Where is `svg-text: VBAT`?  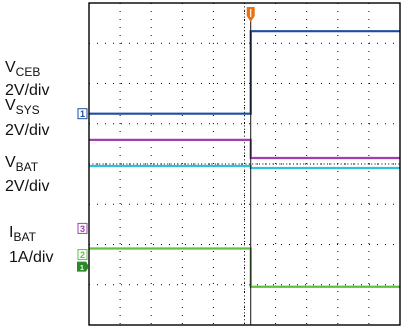 svg-text: VBAT is located at coordinates (22, 164).